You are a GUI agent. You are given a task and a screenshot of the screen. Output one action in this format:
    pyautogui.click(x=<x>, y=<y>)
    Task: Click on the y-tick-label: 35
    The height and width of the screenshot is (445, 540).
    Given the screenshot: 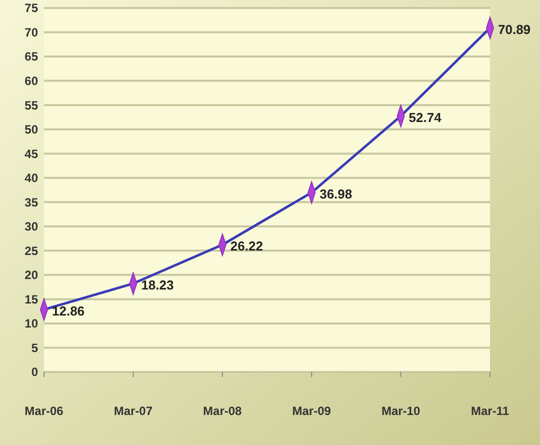 What is the action you would take?
    pyautogui.click(x=31, y=202)
    